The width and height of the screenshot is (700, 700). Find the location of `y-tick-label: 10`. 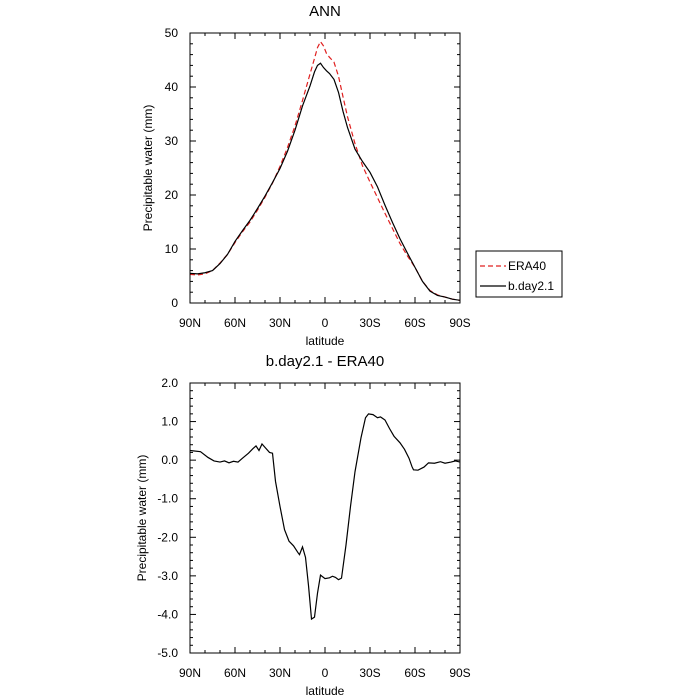

y-tick-label: 10 is located at coordinates (172, 249).